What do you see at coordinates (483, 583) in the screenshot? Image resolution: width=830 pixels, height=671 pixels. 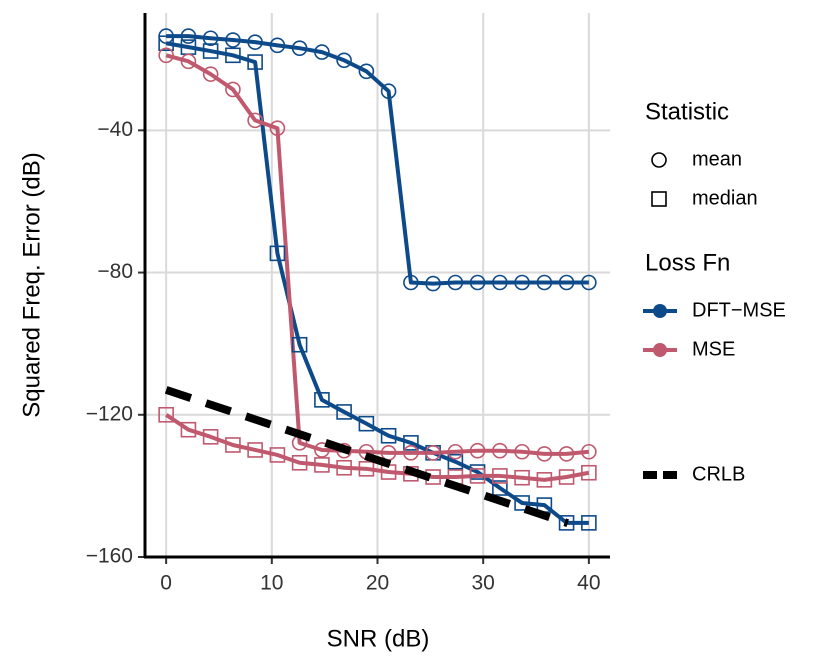 I see `x-tick-label: 30` at bounding box center [483, 583].